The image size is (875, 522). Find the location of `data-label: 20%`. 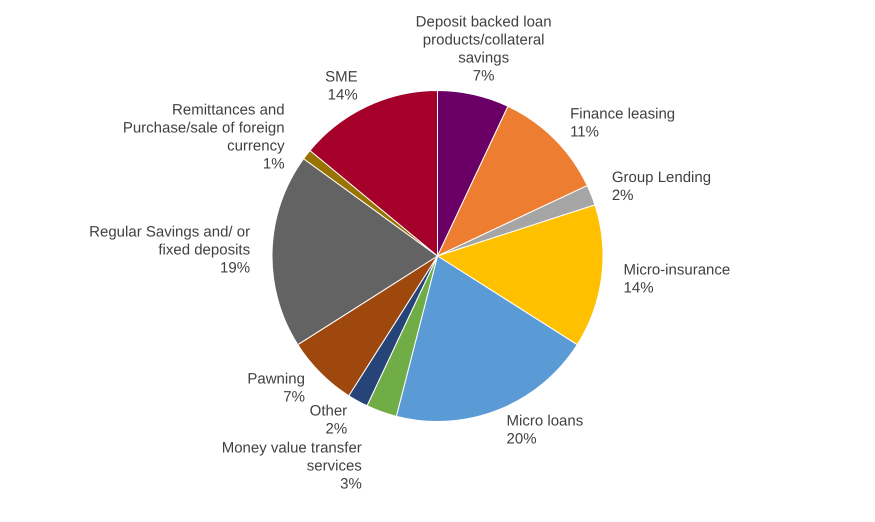

data-label: 20% is located at coordinates (521, 439).